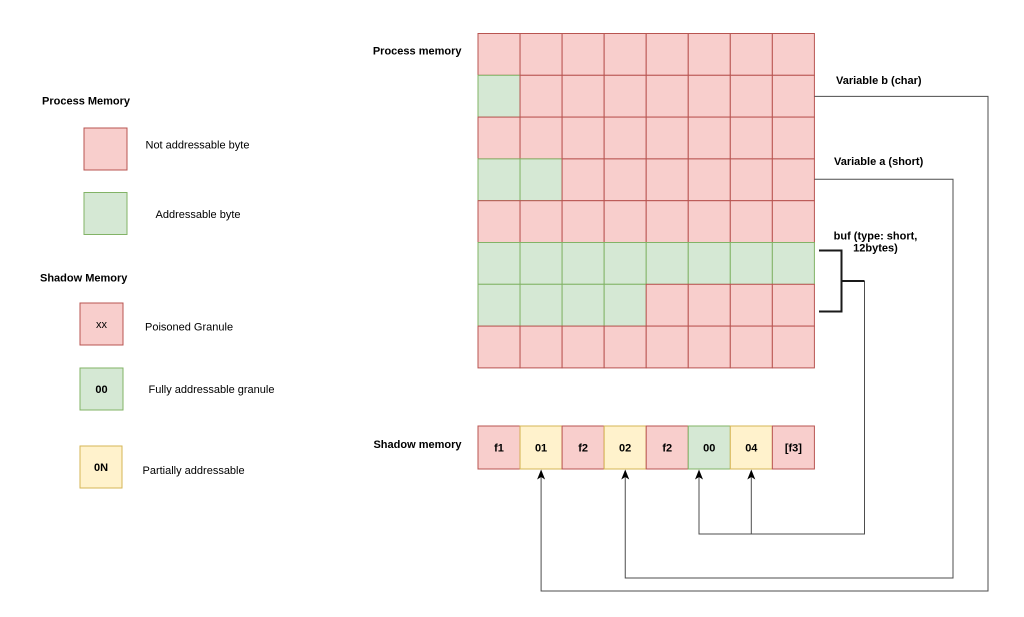  Describe the element at coordinates (198, 146) in the screenshot. I see `svg-text: Not addressable byte` at that location.